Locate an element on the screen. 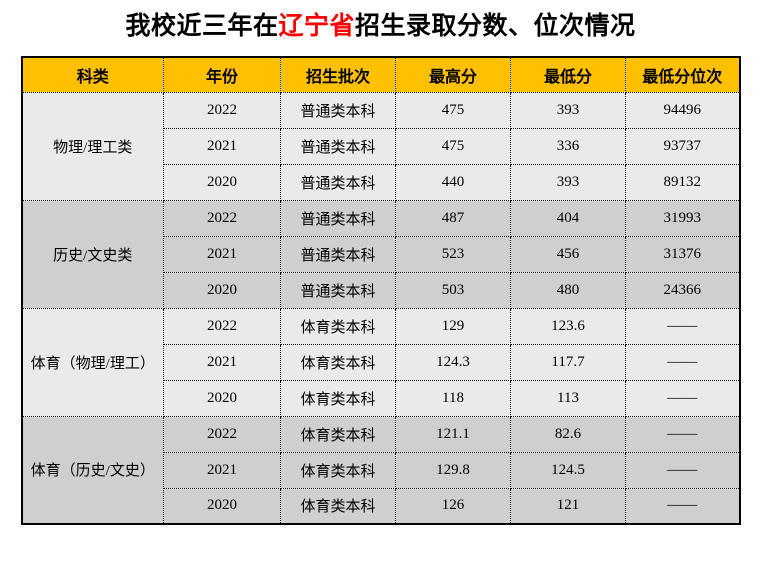 This screenshot has height=561, width=761. title-suffix: 招生录取分数、位次情况 is located at coordinates (495, 26).